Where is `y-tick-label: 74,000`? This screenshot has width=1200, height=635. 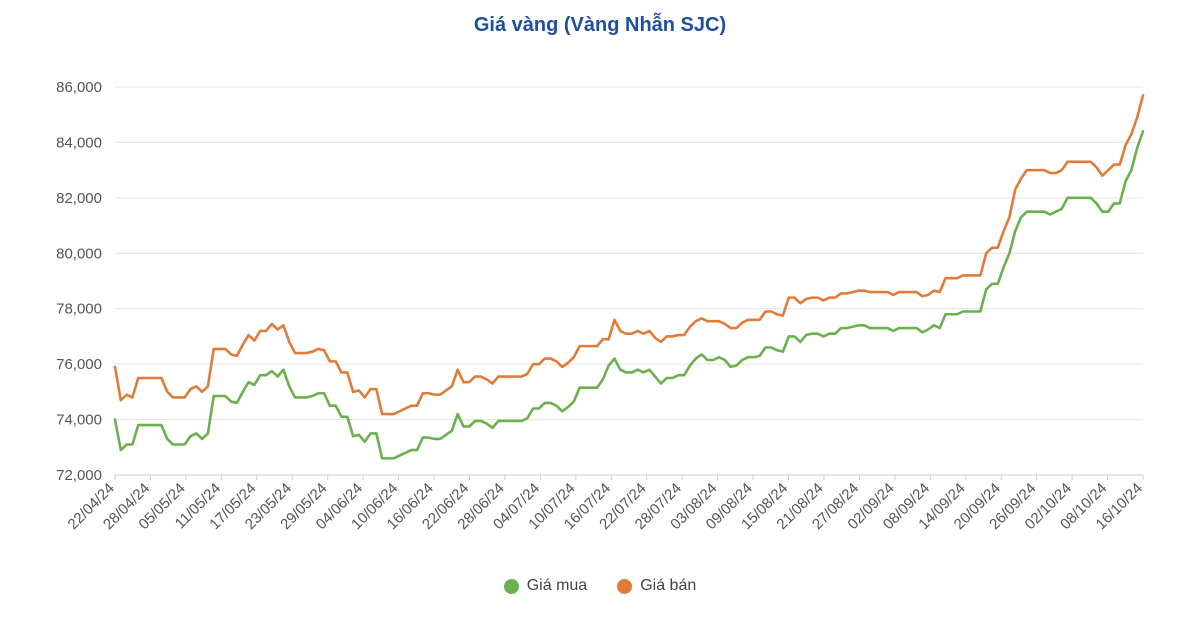 y-tick-label: 74,000 is located at coordinates (79, 420).